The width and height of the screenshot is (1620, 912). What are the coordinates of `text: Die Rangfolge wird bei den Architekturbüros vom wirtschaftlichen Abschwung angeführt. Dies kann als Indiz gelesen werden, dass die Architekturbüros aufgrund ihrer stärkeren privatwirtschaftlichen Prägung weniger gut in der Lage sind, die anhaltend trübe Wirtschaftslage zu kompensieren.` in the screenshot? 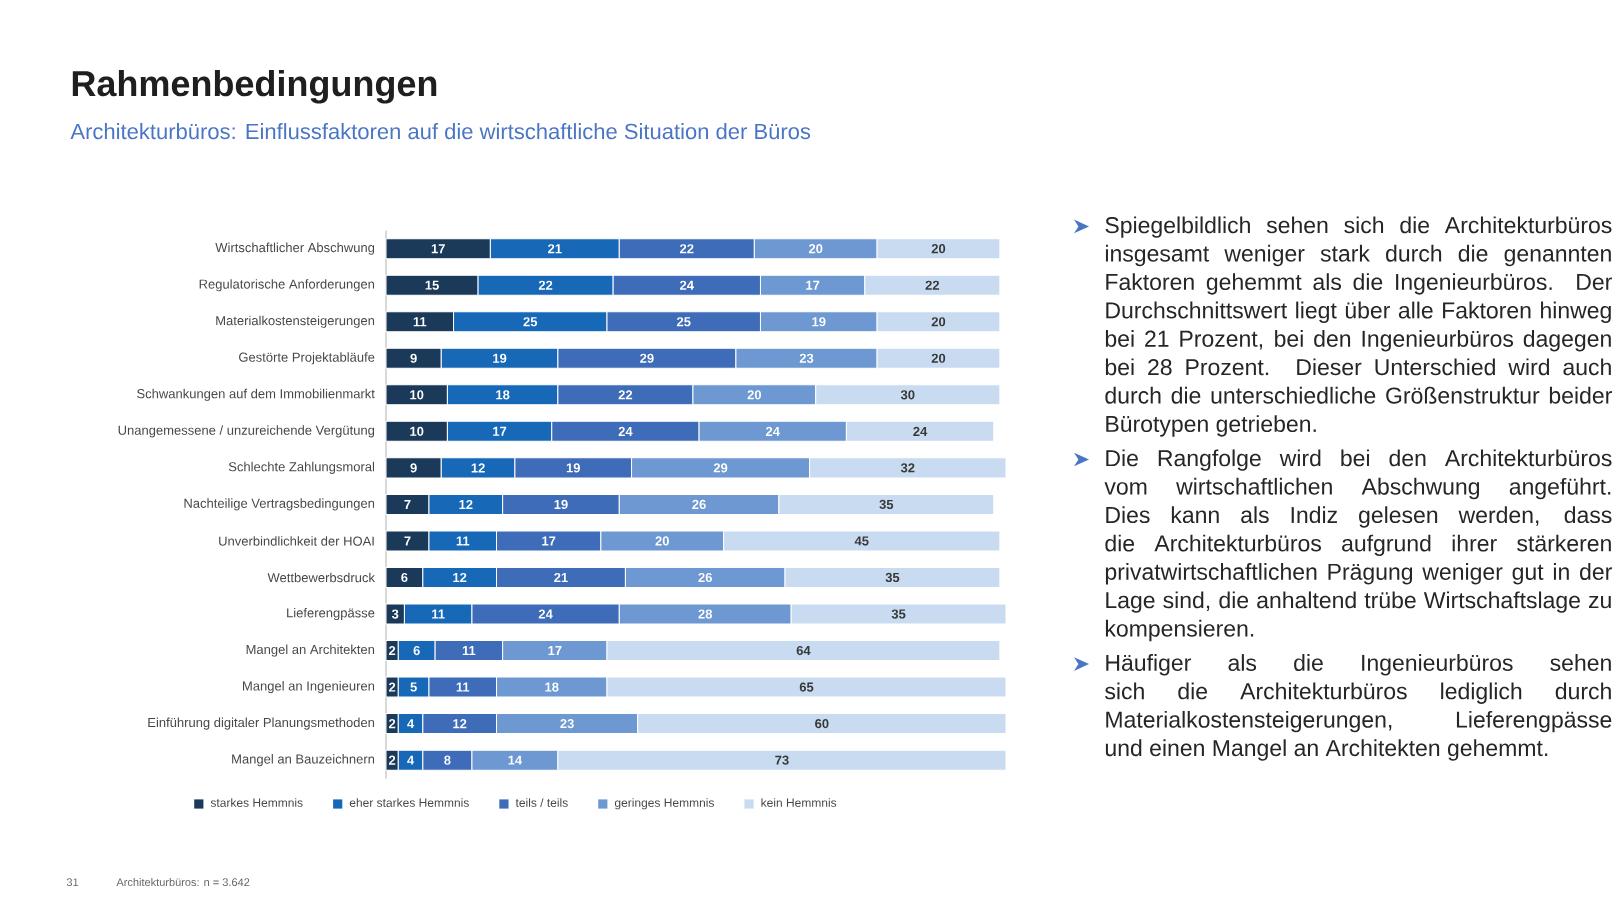 It's located at (1358, 545).